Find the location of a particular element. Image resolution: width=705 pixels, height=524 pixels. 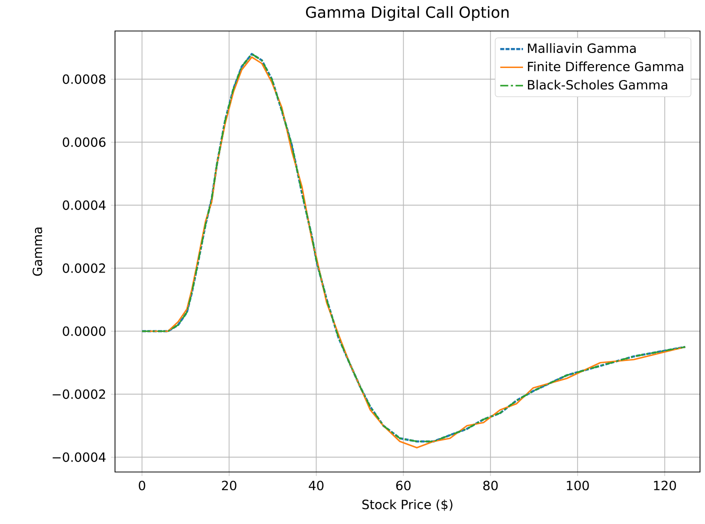

x-axis-title: Stock Price ($) is located at coordinates (407, 505).